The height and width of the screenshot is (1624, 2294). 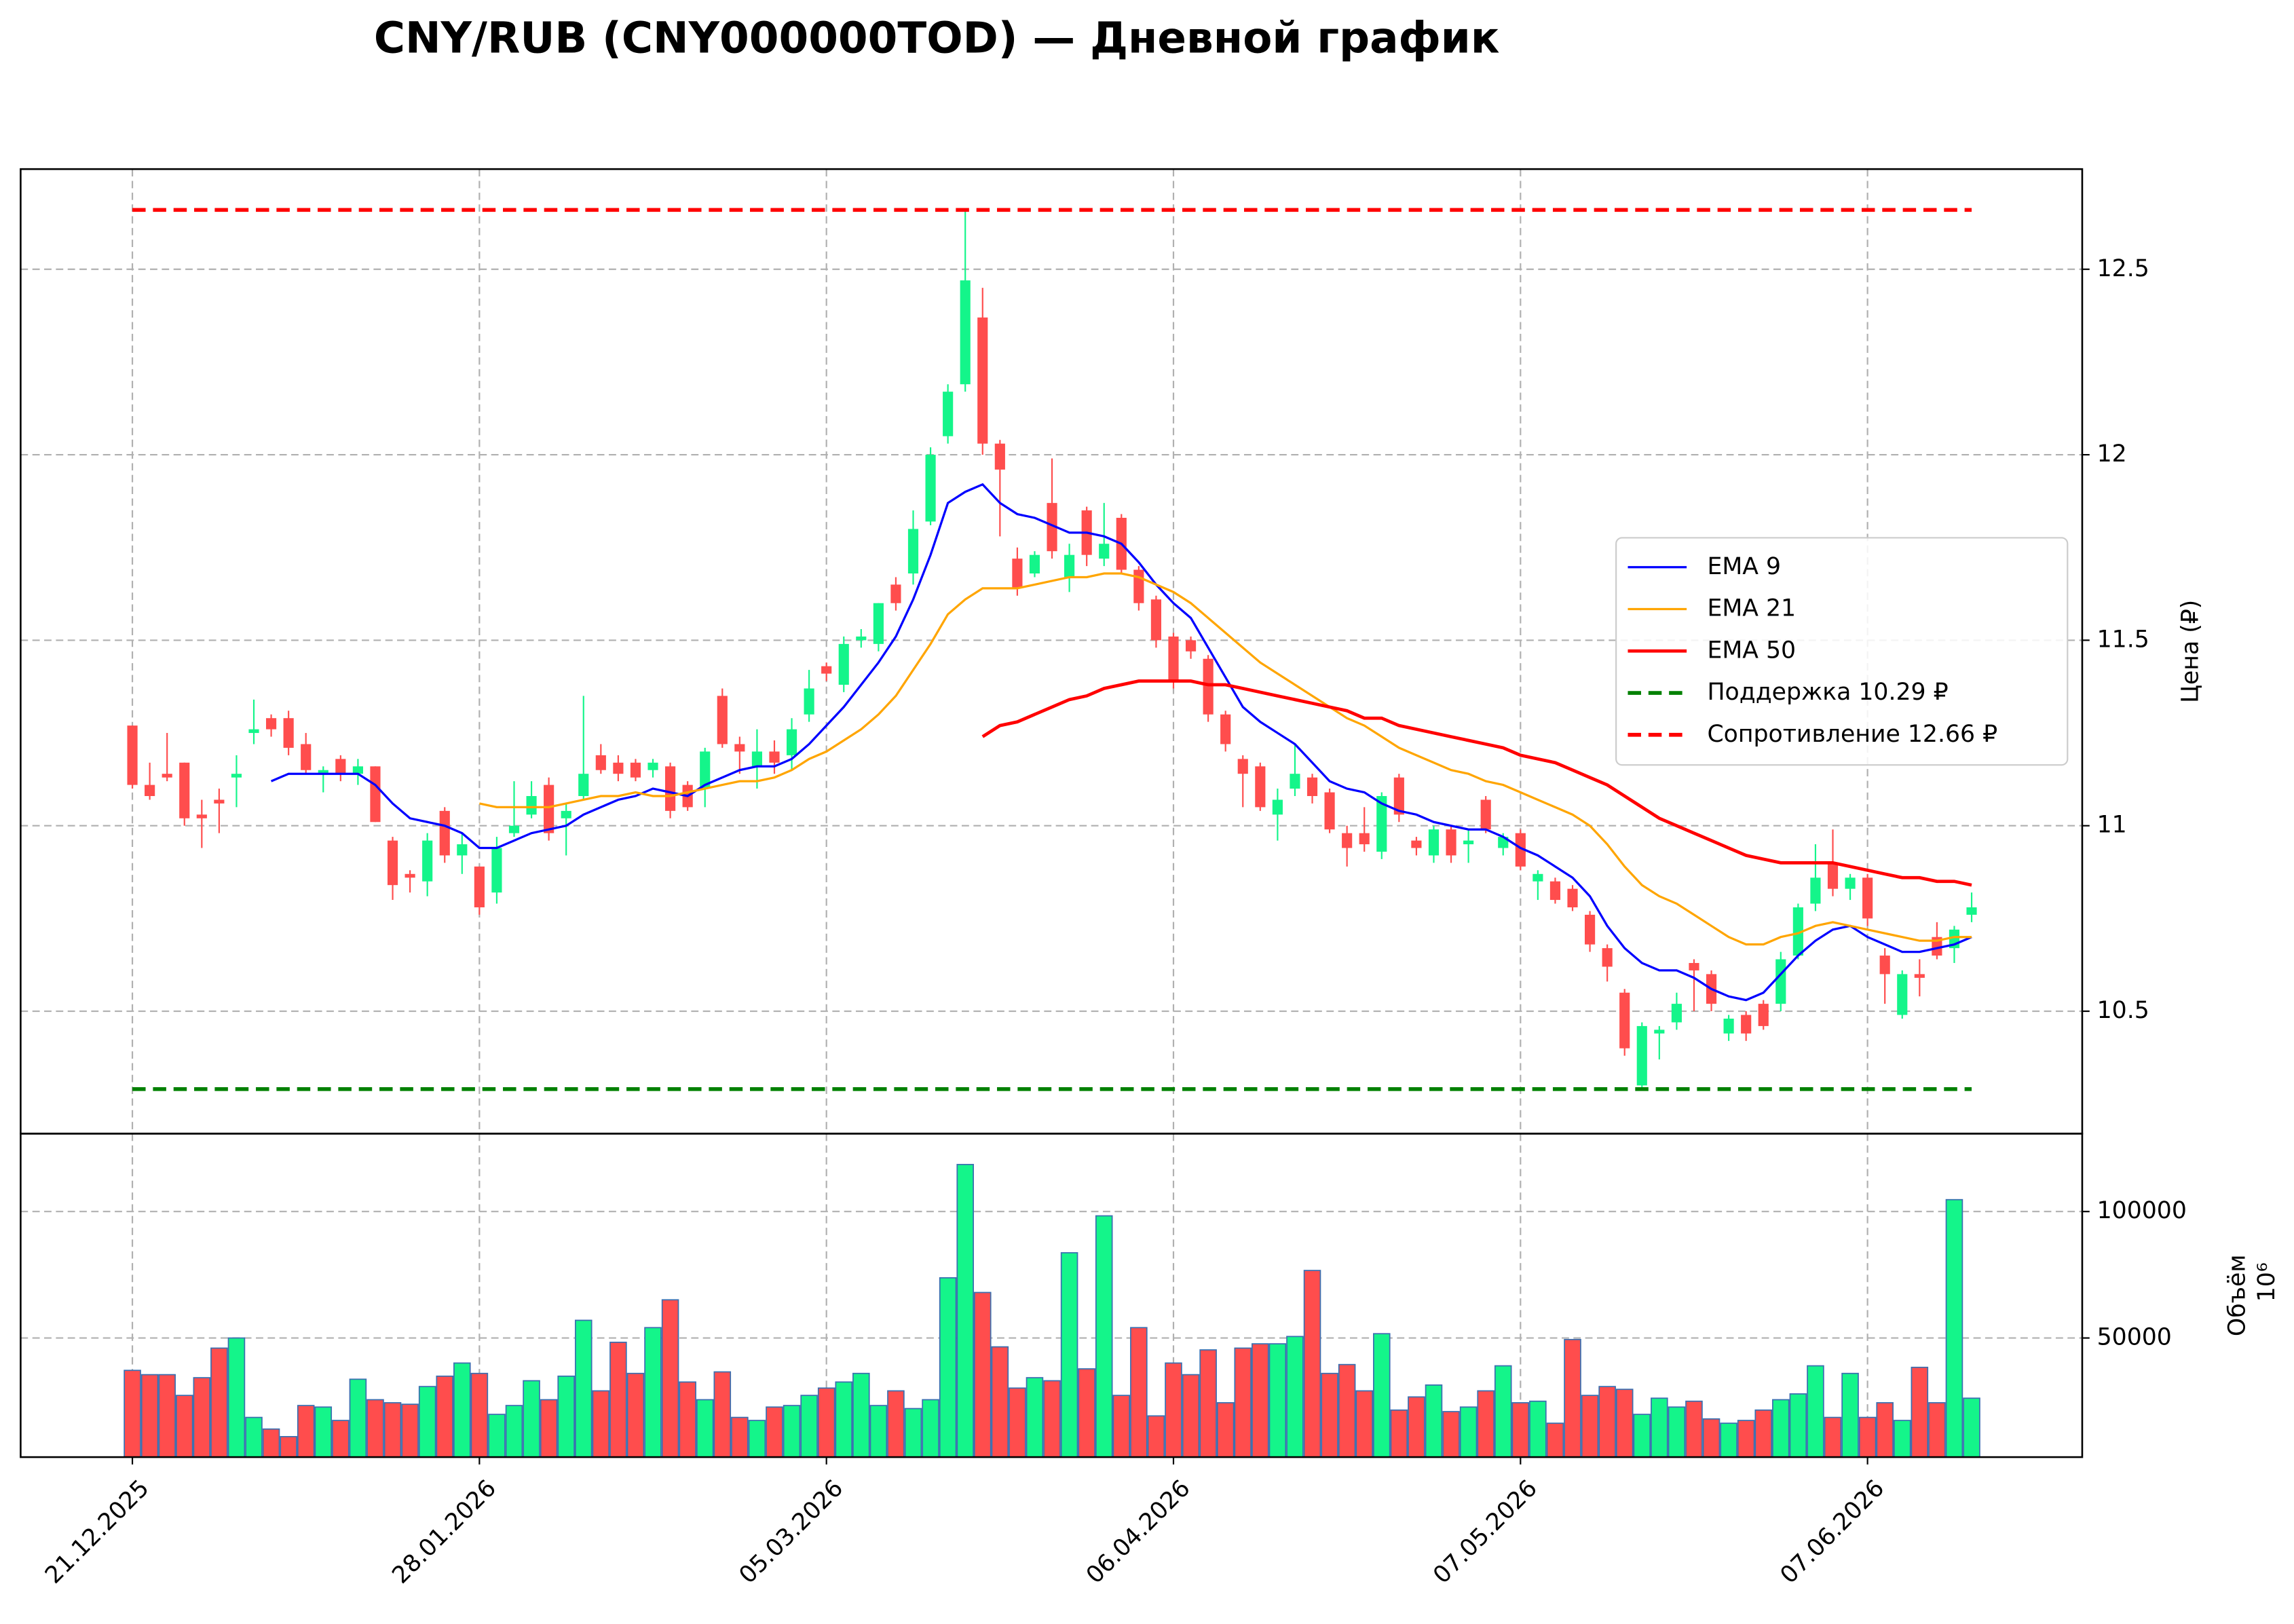 What do you see at coordinates (1751, 650) in the screenshot?
I see `legend-label: EMA 50` at bounding box center [1751, 650].